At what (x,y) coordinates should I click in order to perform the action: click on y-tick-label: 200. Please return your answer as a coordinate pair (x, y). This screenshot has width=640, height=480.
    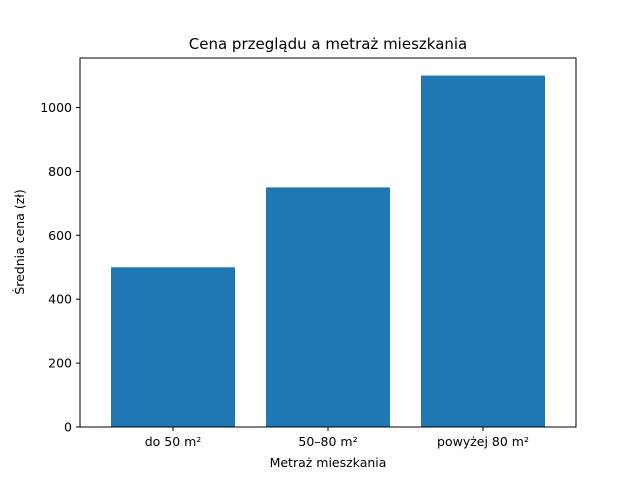
    Looking at the image, I should click on (60, 363).